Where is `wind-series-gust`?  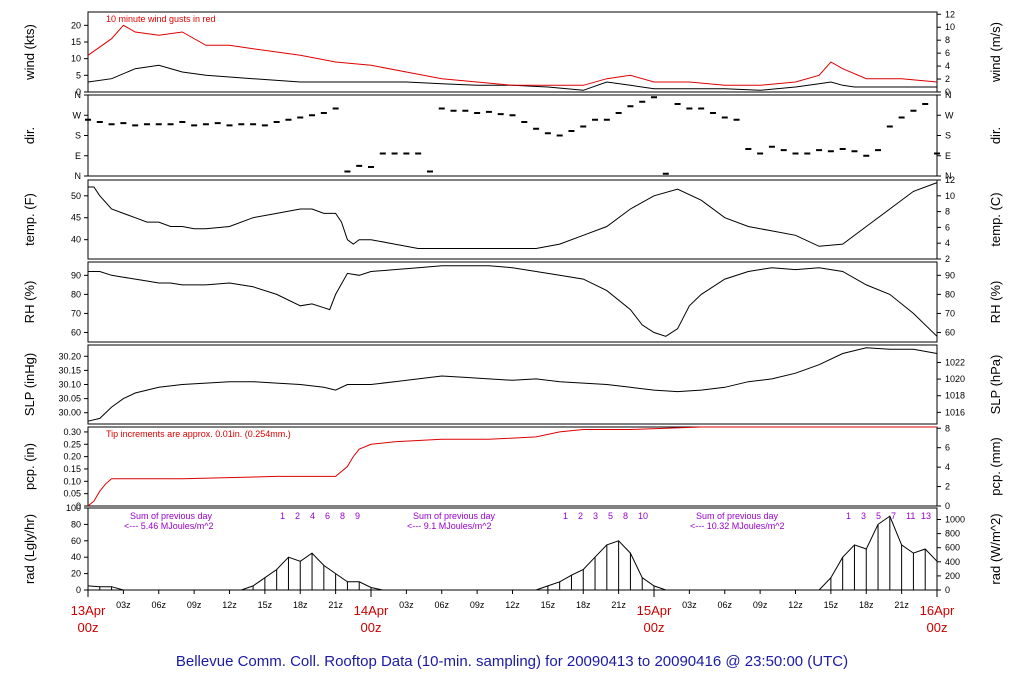 wind-series-gust is located at coordinates (512, 55).